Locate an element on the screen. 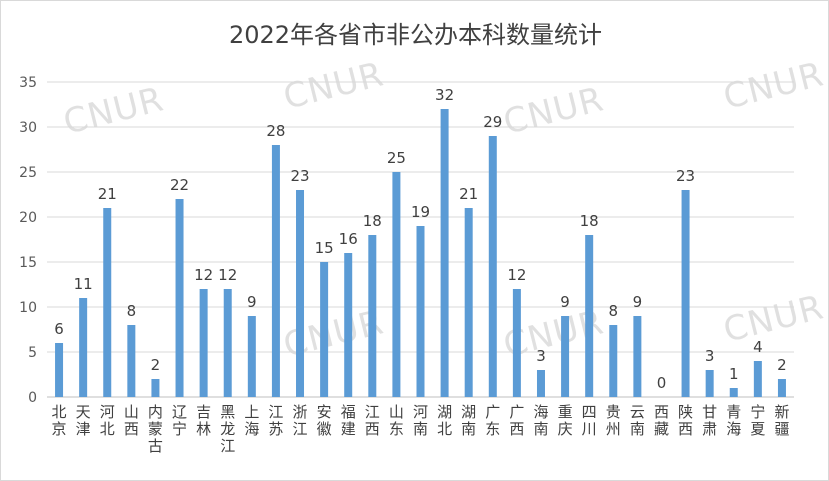 Image resolution: width=829 pixels, height=481 pixels. bar-内蒙古 is located at coordinates (155, 388).